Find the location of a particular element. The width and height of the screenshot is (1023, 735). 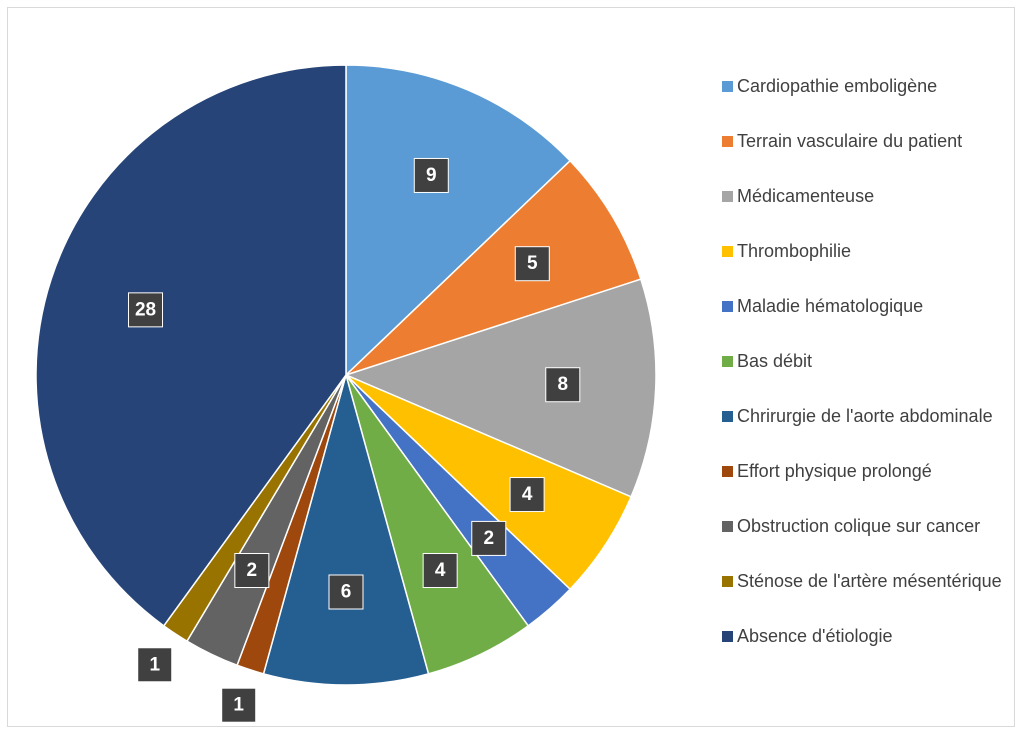

legend-label: Thrombophilie is located at coordinates (794, 251).